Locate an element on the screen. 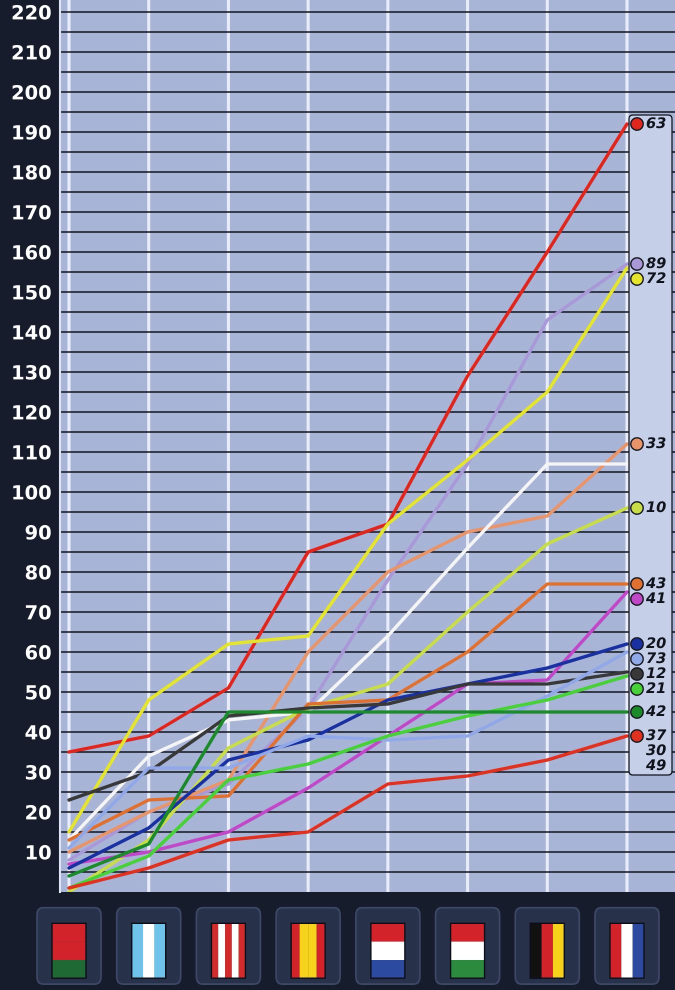  y-tick-label: 70 is located at coordinates (38, 612).